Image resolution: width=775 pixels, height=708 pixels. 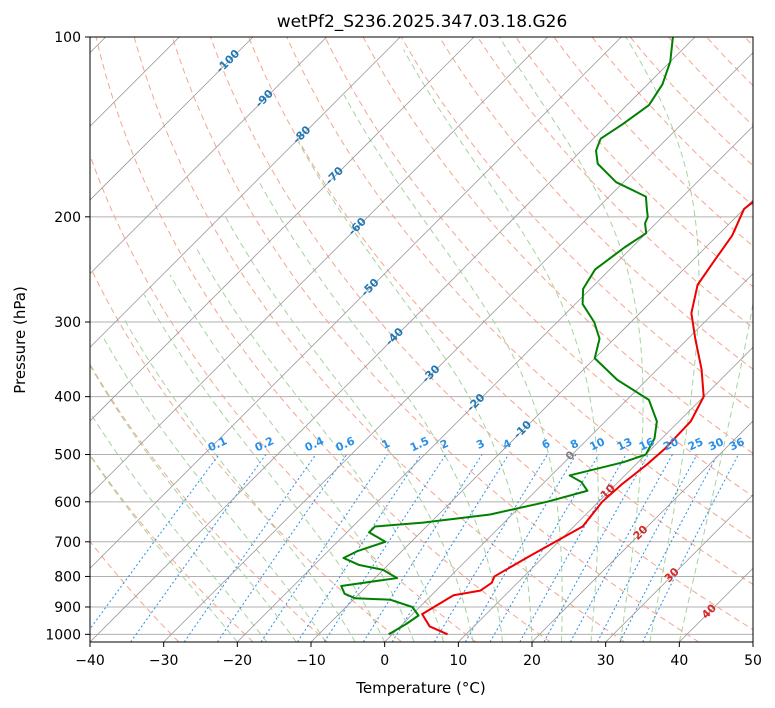 I want to click on mixing-ratio-label: 25, so click(x=695, y=444).